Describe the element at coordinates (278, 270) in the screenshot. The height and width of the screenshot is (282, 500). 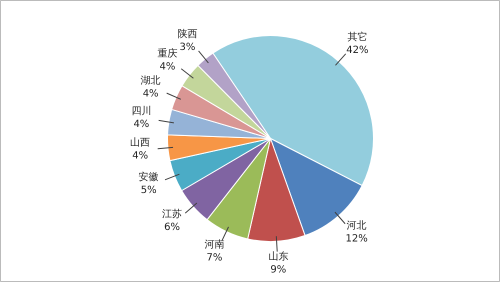
I see `data-label: 9%` at that location.